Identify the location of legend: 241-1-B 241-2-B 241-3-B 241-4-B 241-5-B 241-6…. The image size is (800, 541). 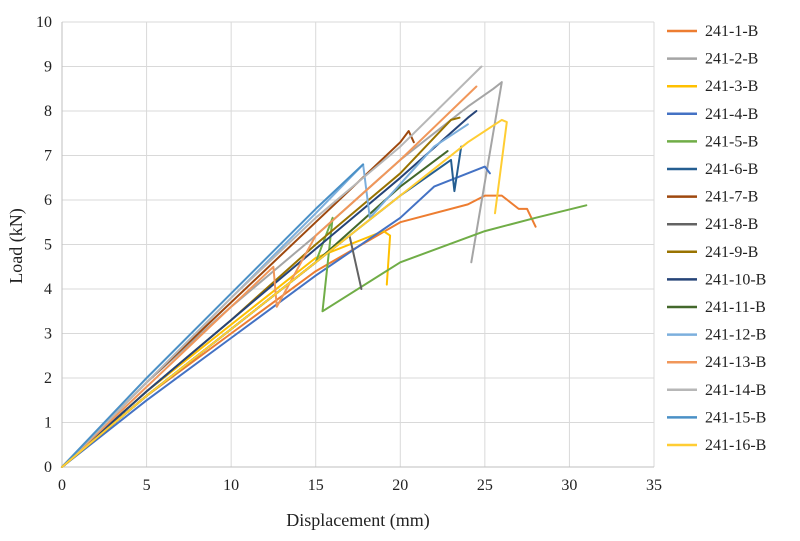
(716, 238).